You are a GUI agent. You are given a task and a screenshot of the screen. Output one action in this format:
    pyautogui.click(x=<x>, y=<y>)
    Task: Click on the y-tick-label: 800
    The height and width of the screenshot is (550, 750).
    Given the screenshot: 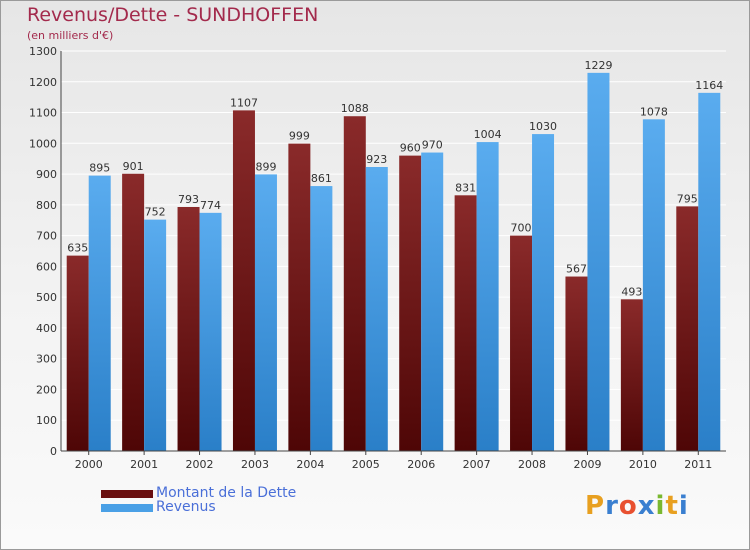 What is the action you would take?
    pyautogui.click(x=46, y=205)
    